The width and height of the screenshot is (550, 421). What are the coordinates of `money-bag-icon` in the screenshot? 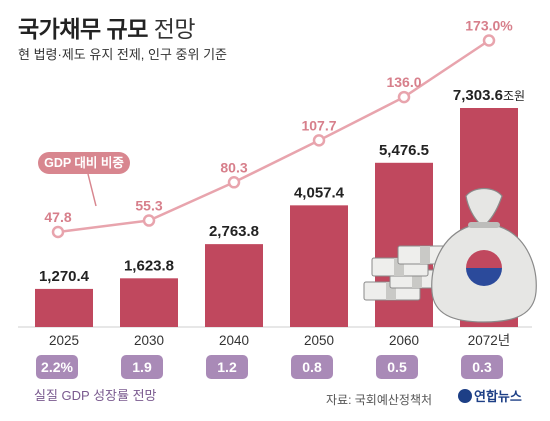 It's located at (484, 255).